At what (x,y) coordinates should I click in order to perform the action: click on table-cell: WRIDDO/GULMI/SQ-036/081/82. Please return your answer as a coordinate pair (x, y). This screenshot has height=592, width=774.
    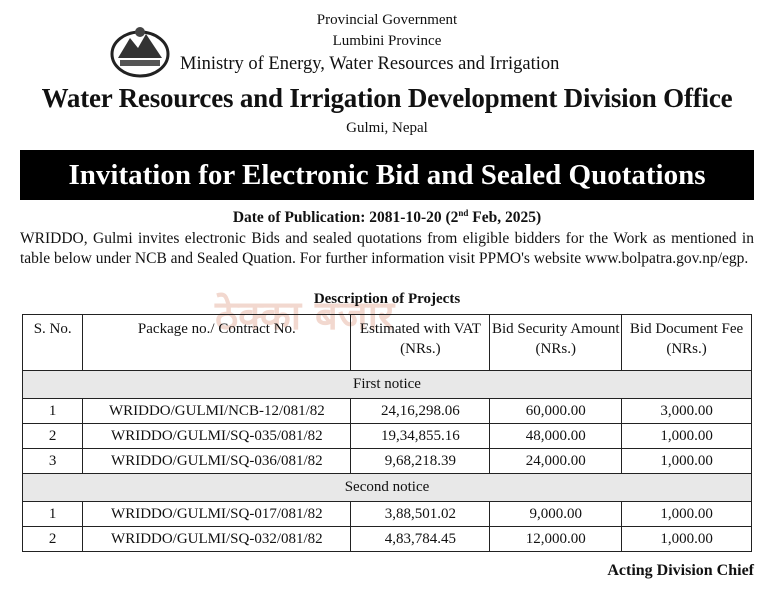
    Looking at the image, I should click on (217, 461).